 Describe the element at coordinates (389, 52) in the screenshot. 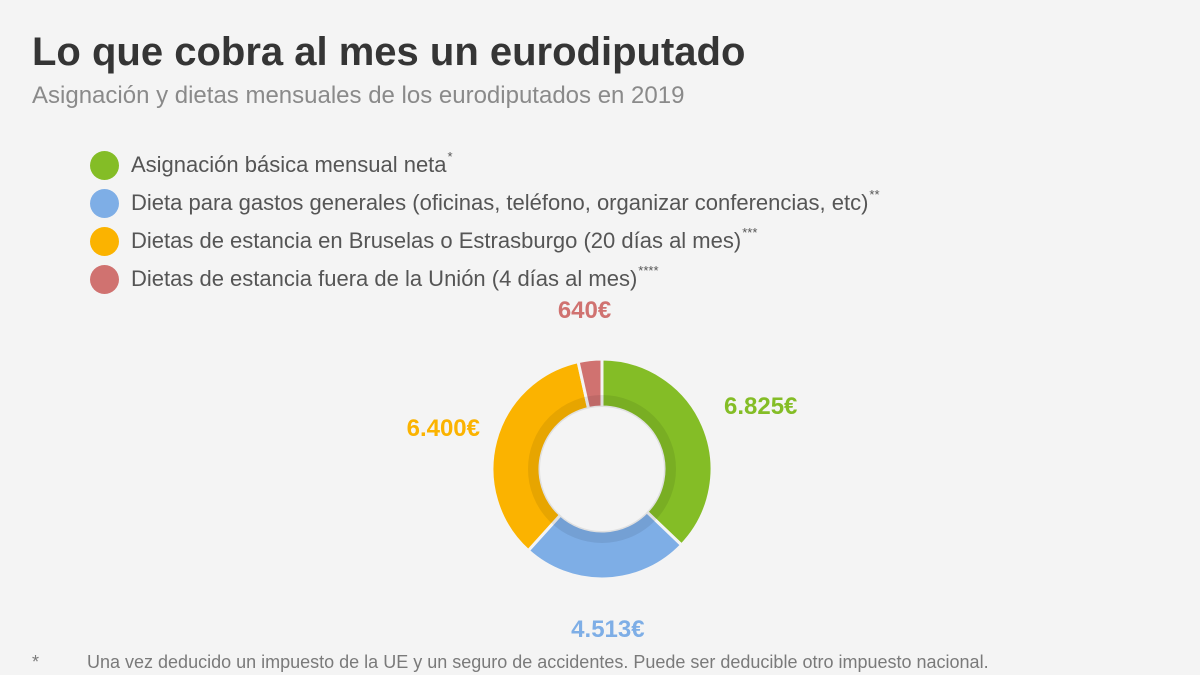

I see `chart-title: Lo que cobra al mes un eurodiputado` at that location.